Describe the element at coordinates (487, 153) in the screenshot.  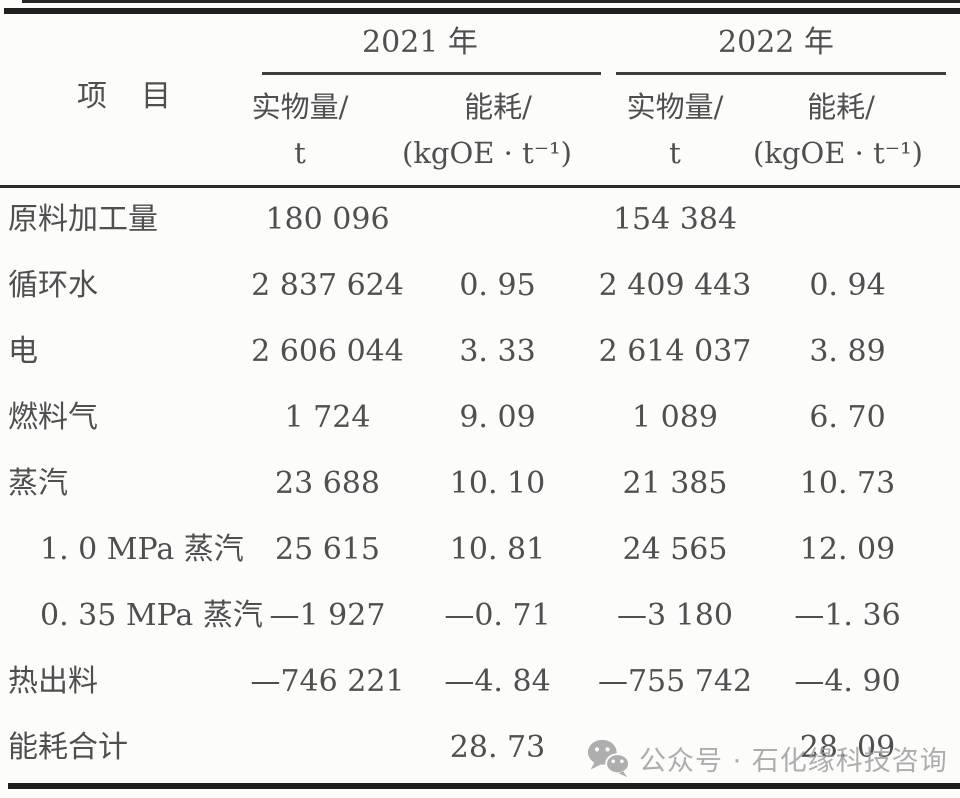
I see `header-2021-energy-line2: (kgOE · t⁻¹)` at that location.